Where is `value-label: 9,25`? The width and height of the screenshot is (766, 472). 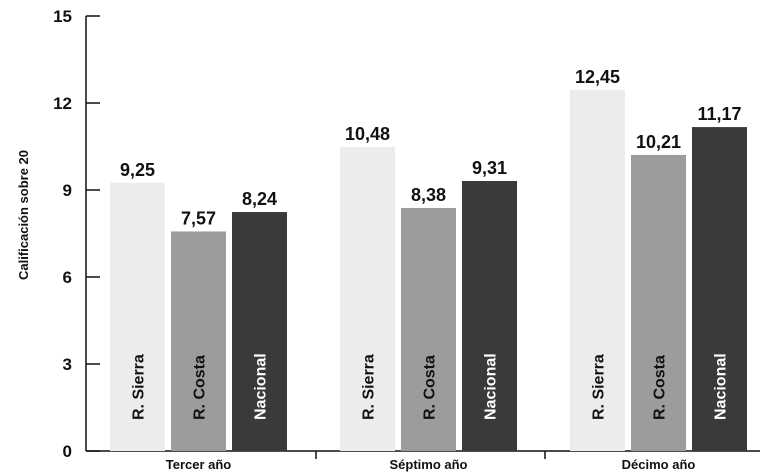
value-label: 9,25 is located at coordinates (137, 170).